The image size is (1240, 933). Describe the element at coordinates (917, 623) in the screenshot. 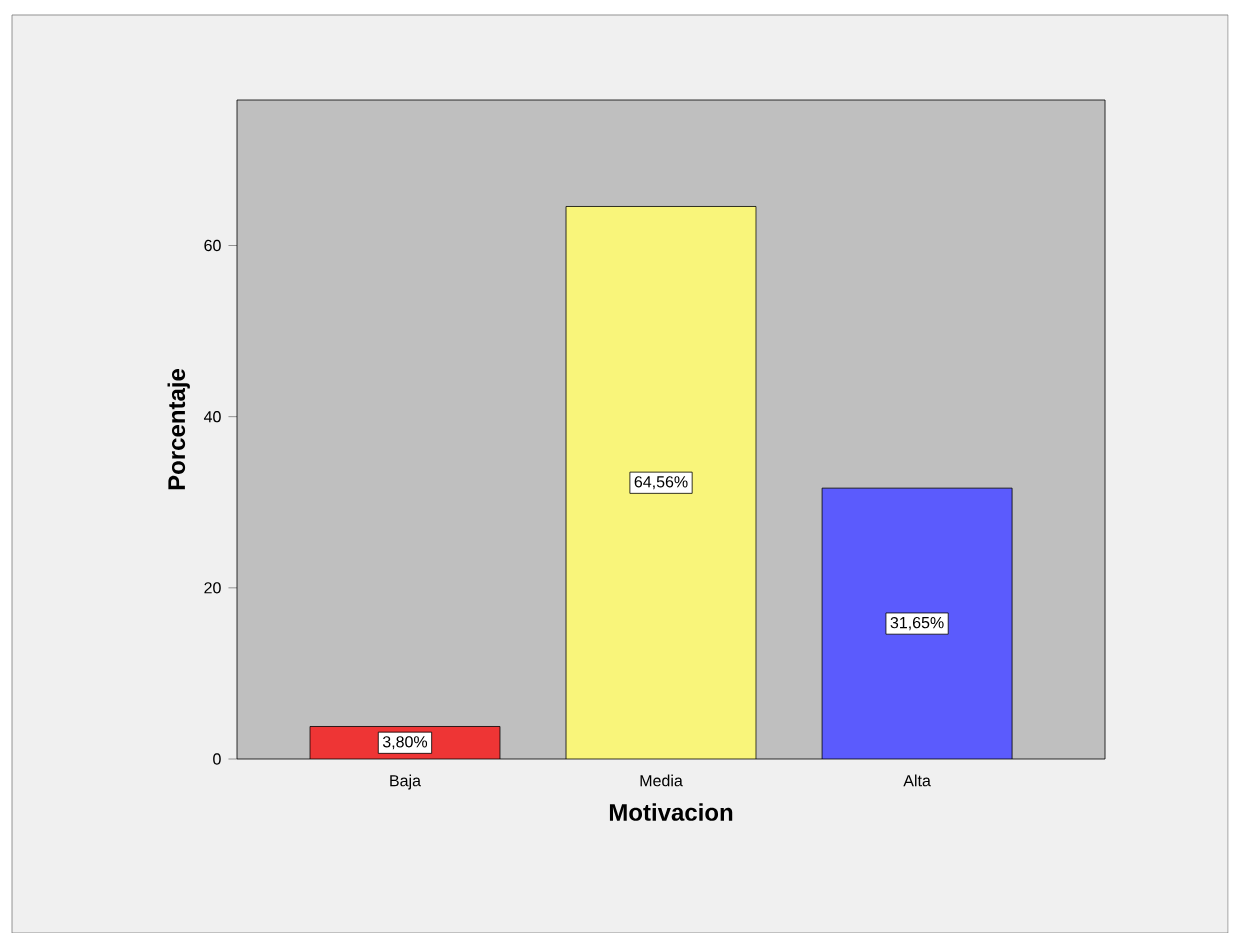

I see `data-label: 31,65%` at that location.